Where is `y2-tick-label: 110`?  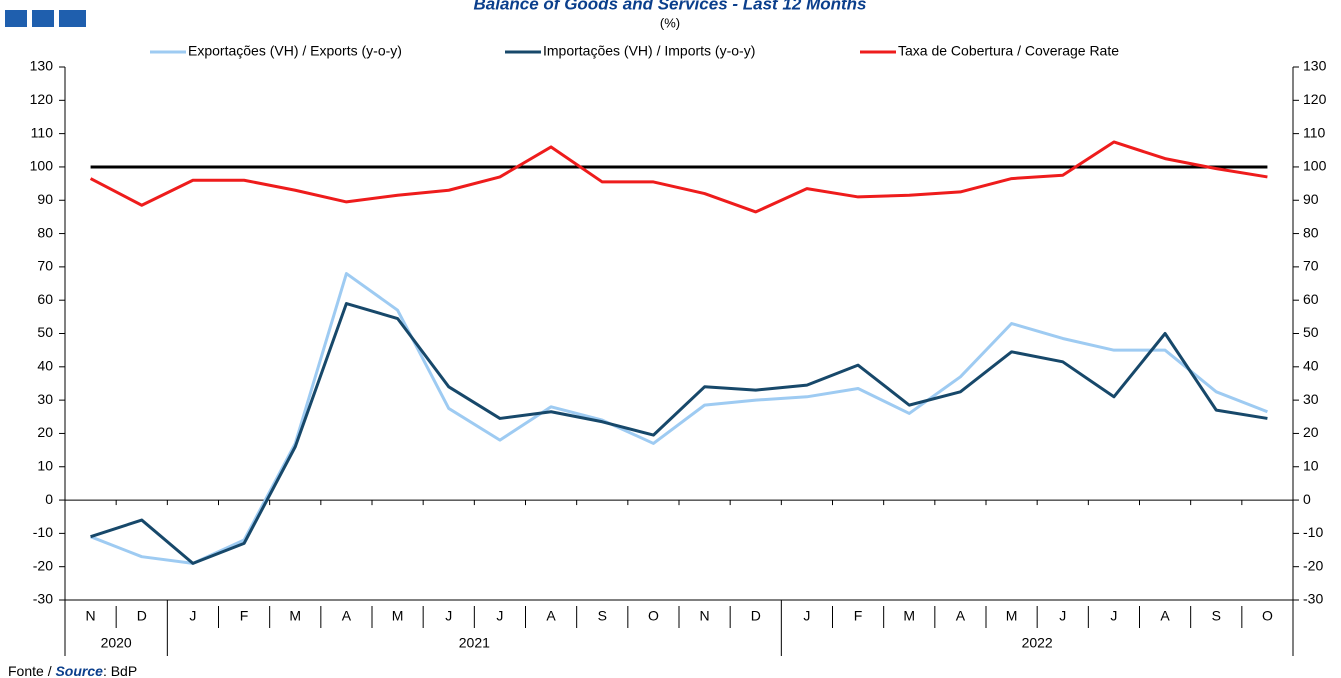 y2-tick-label: 110 is located at coordinates (1314, 132).